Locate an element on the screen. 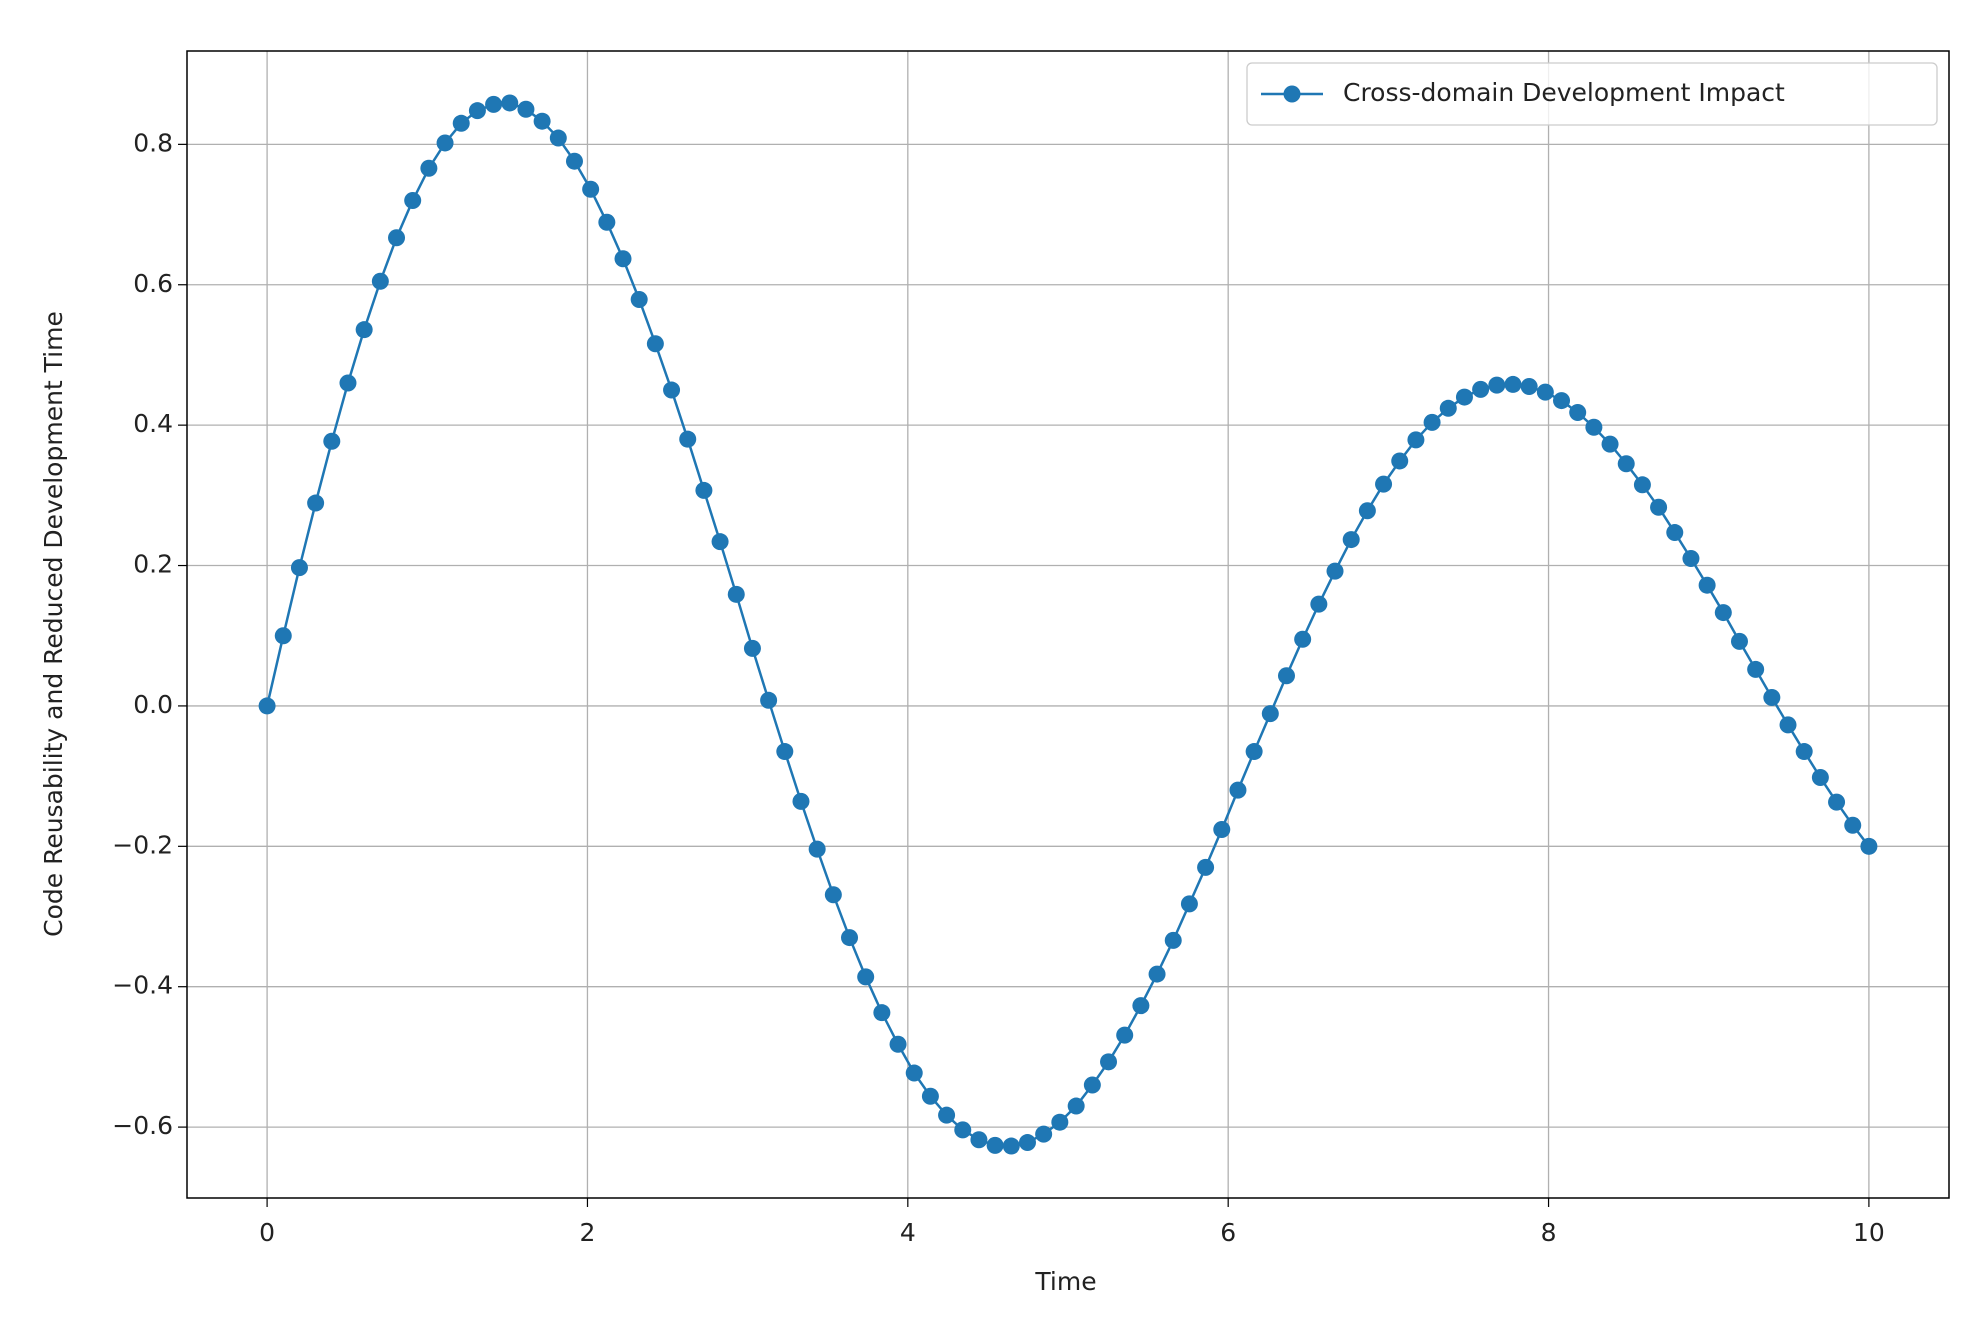 The width and height of the screenshot is (1980, 1327). y-tick-label: 0.4 is located at coordinates (153, 423).